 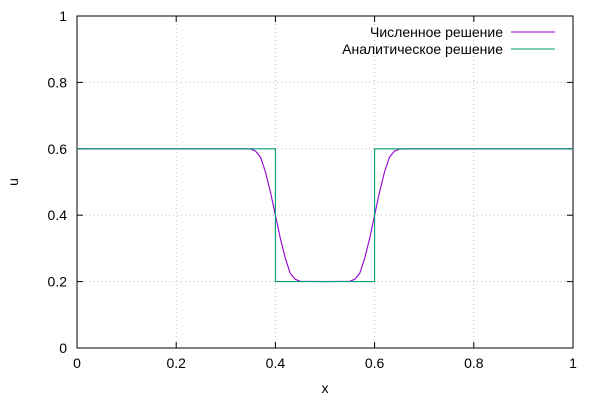 I want to click on y-tick-label: 0.8, so click(x=58, y=82).